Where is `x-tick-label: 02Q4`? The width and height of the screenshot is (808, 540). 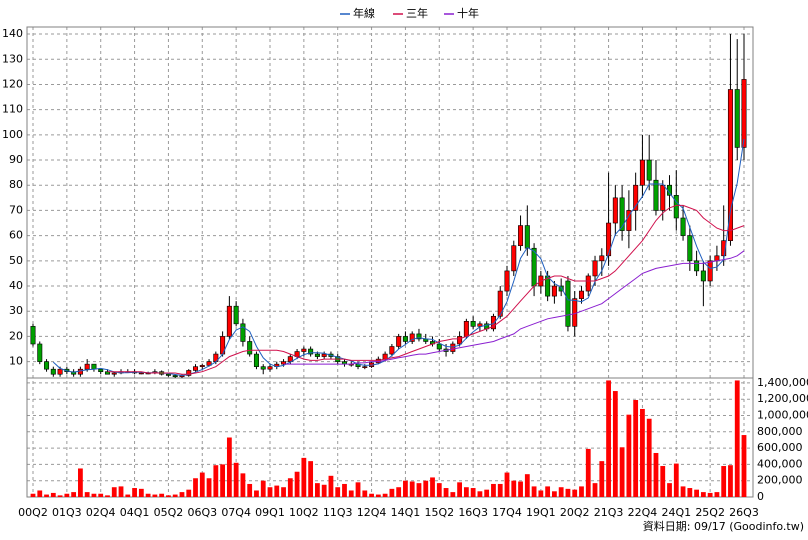
x-tick-label: 02Q4 is located at coordinates (101, 512).